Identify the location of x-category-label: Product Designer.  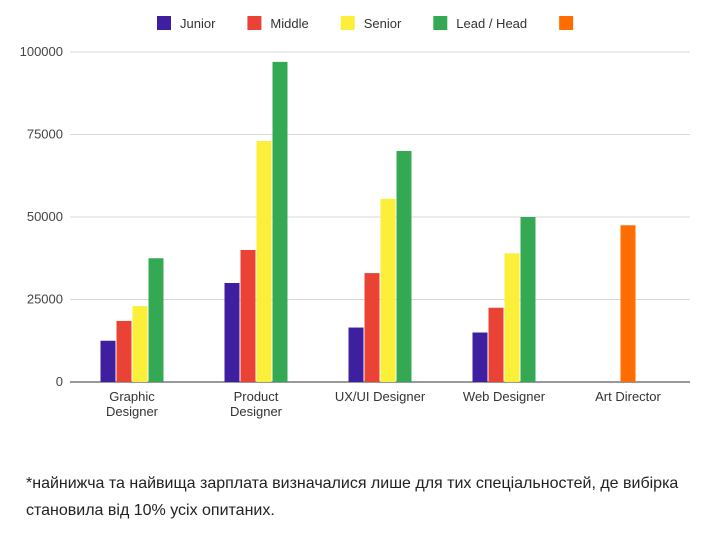
(256, 404).